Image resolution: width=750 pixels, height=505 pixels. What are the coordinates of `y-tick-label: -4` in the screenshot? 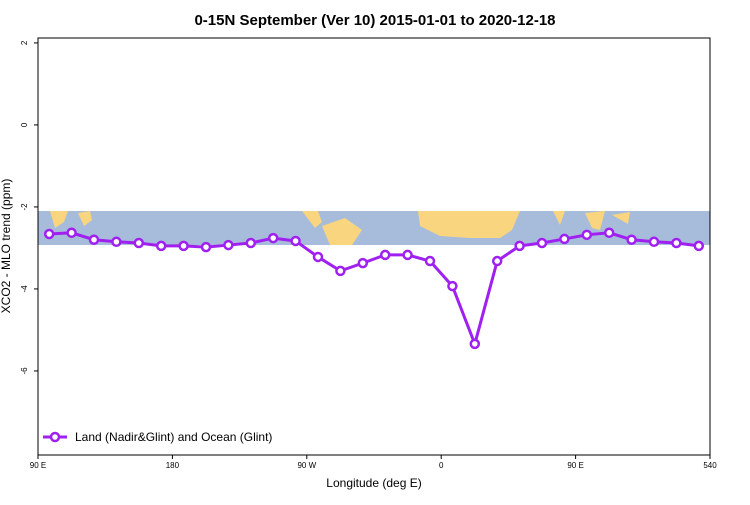 It's located at (24, 289).